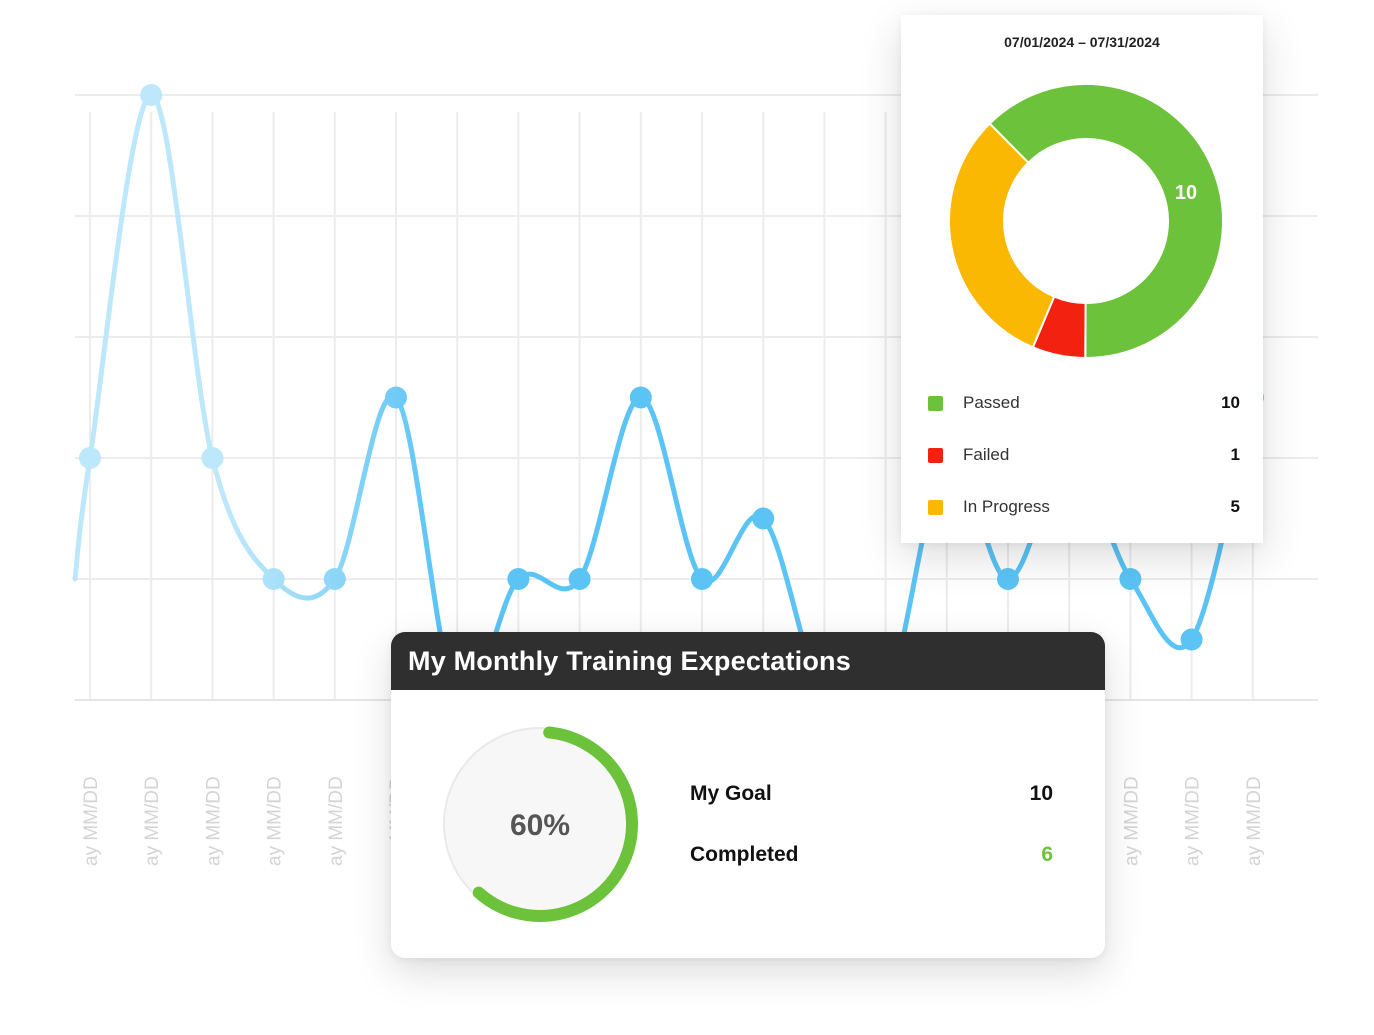 This screenshot has width=1374, height=1035. Describe the element at coordinates (1002, 235) in the screenshot. I see `donut-slice-in-progress` at that location.